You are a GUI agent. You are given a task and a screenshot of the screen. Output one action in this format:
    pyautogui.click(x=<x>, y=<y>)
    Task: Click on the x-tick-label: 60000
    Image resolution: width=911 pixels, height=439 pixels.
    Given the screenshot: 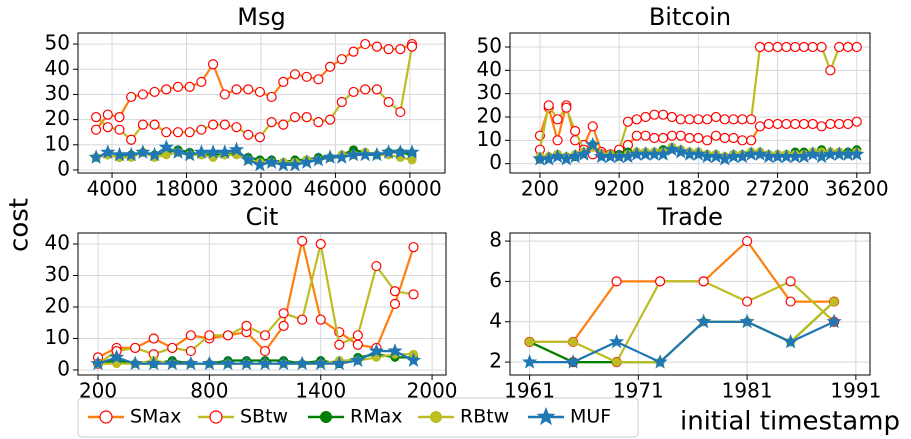 What is the action you would take?
    pyautogui.click(x=410, y=189)
    